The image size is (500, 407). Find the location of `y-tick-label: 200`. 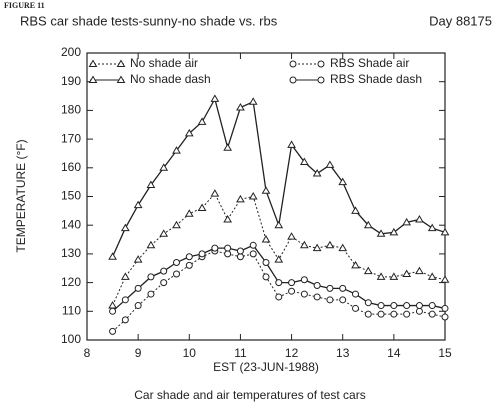

y-tick-label: 200 is located at coordinates (71, 52).